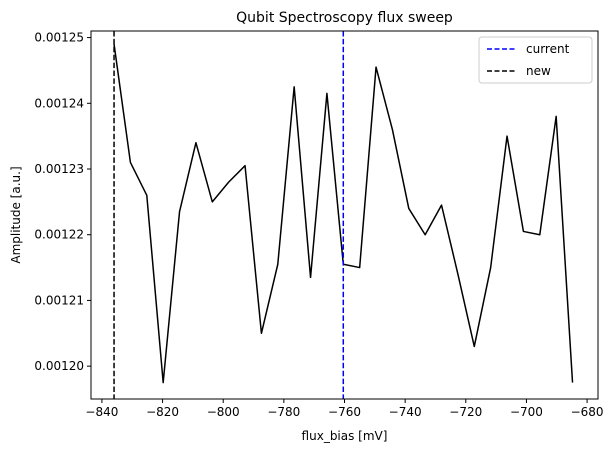 The height and width of the screenshot is (453, 608). I want to click on x-axis-label: flux_bias [mV], so click(345, 436).